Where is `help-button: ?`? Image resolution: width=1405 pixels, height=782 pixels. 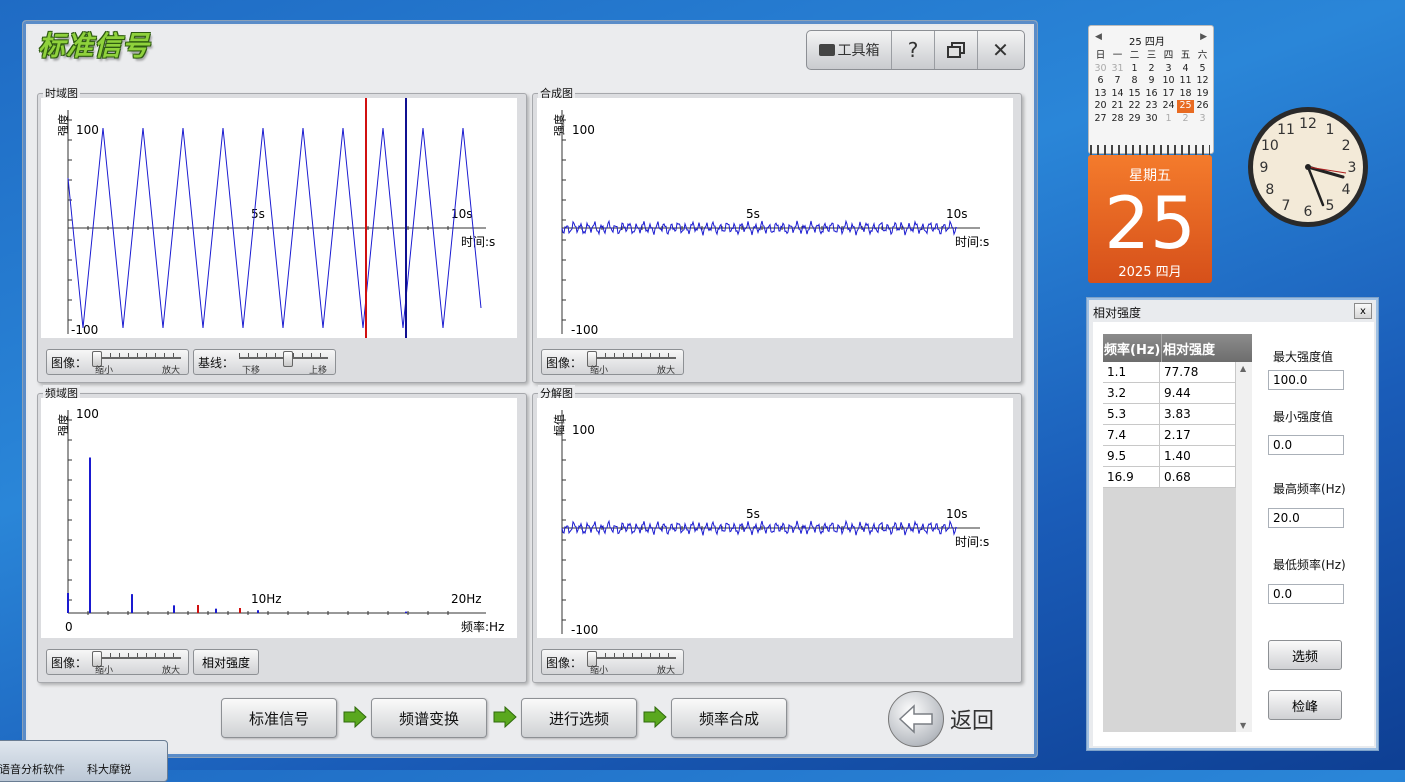 help-button: ? is located at coordinates (913, 50).